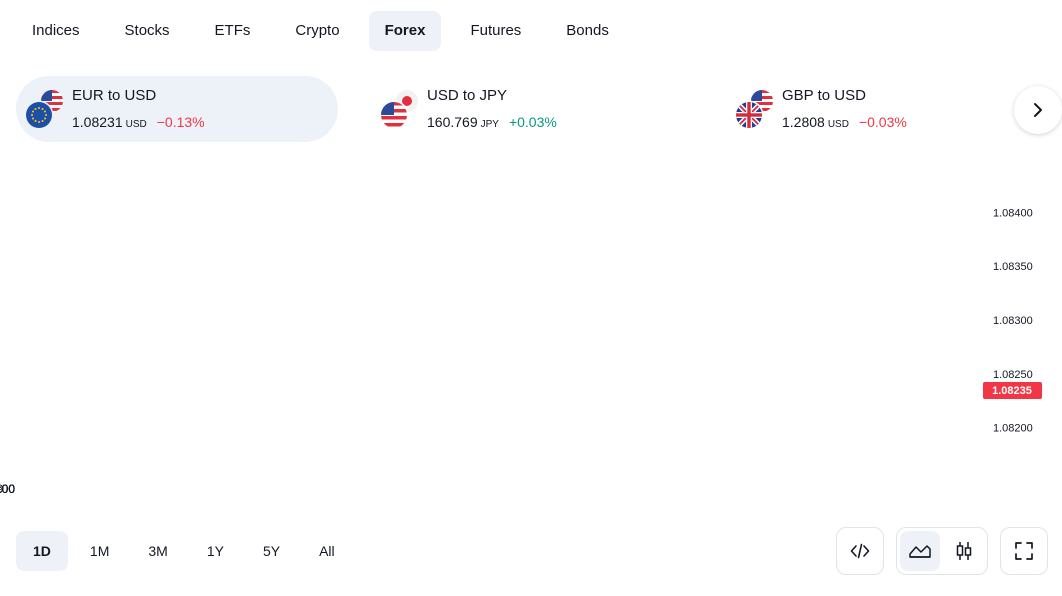  I want to click on y-tick-label: 1.08300, so click(1013, 321).